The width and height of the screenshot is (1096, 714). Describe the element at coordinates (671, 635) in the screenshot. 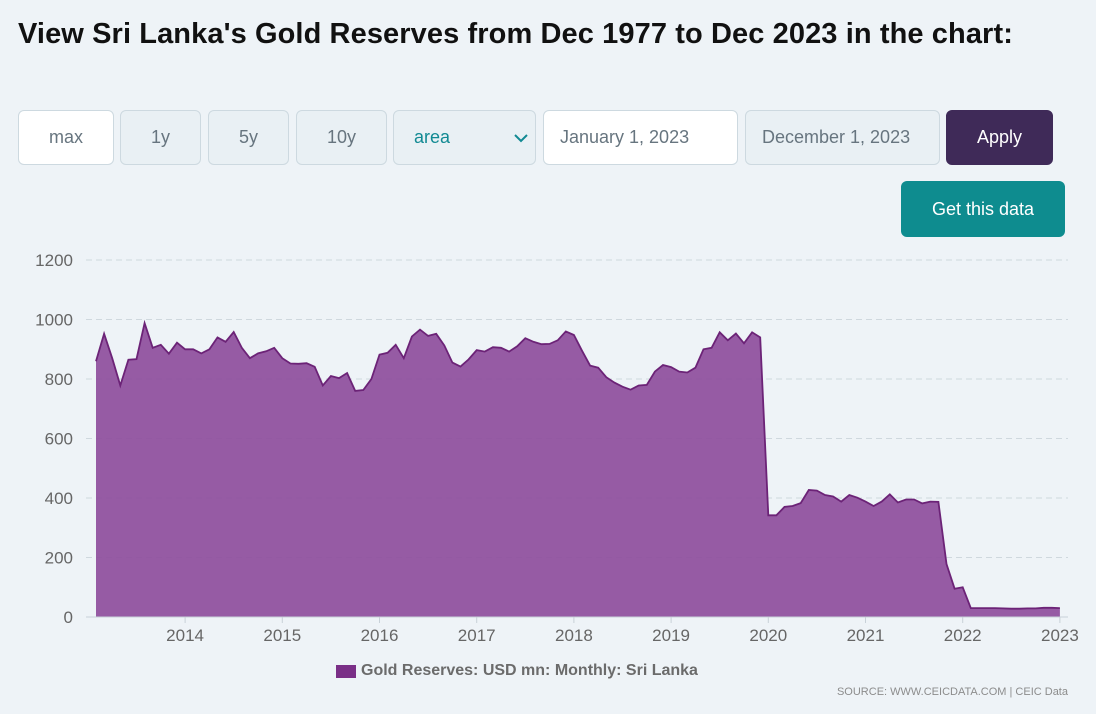

I see `x-tick-label: 2019` at that location.